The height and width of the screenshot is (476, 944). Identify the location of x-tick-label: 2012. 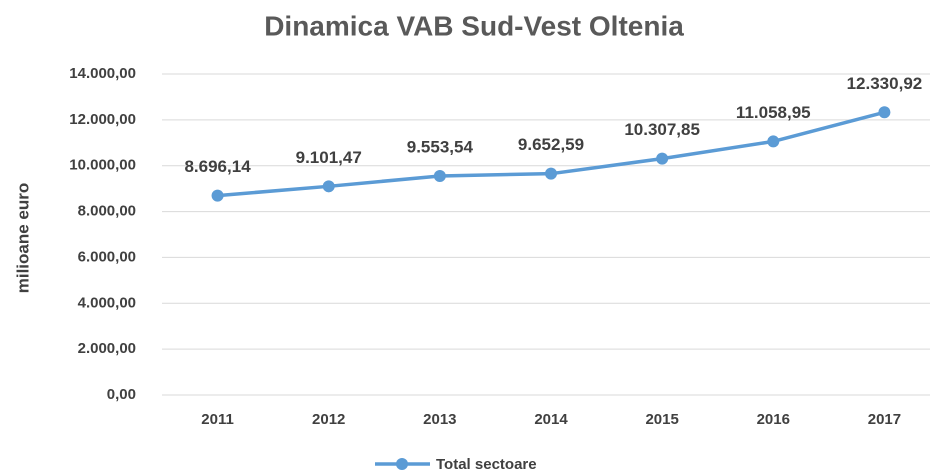
(328, 419).